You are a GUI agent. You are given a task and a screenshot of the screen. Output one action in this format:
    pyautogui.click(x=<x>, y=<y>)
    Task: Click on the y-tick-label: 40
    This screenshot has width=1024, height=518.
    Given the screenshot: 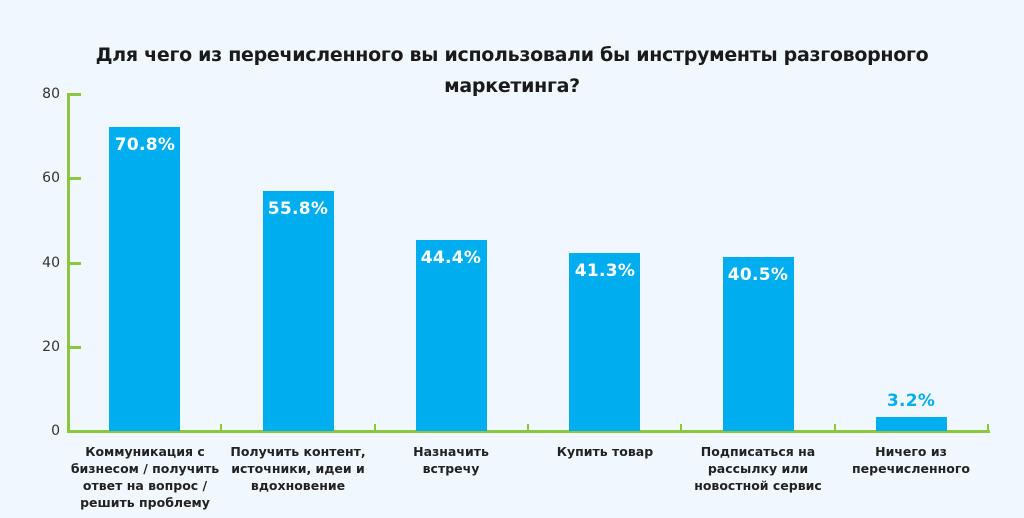 What is the action you would take?
    pyautogui.click(x=51, y=262)
    